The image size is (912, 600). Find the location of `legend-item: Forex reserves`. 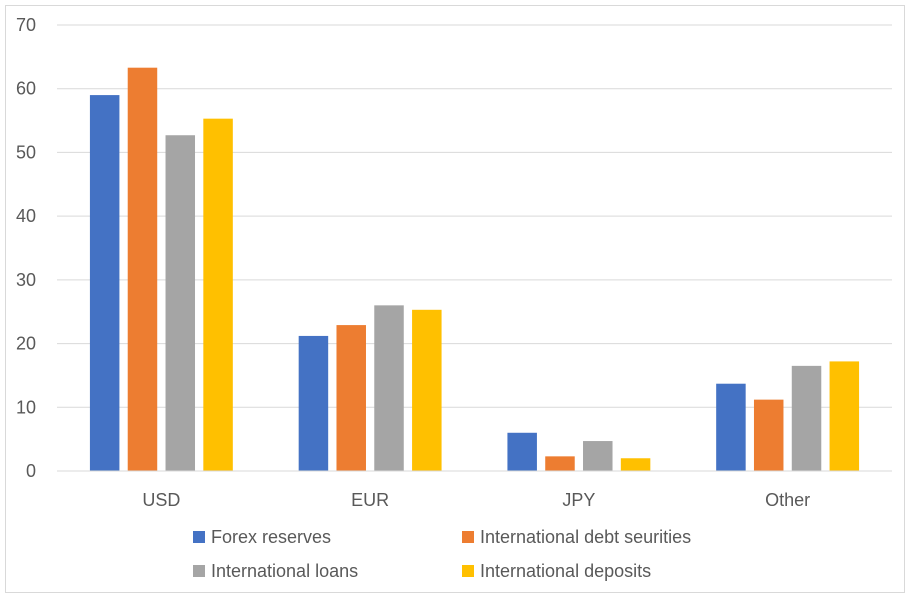

legend-item: Forex reserves is located at coordinates (262, 537).